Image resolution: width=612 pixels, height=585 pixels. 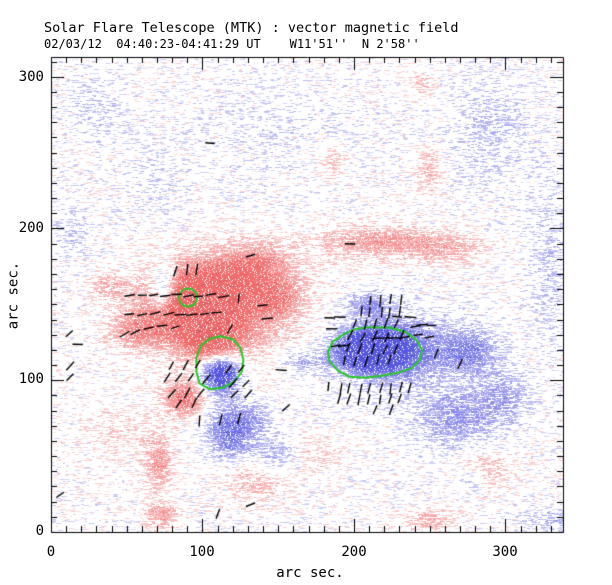 What do you see at coordinates (31, 228) in the screenshot?
I see `y-tick-label-200: 200` at bounding box center [31, 228].